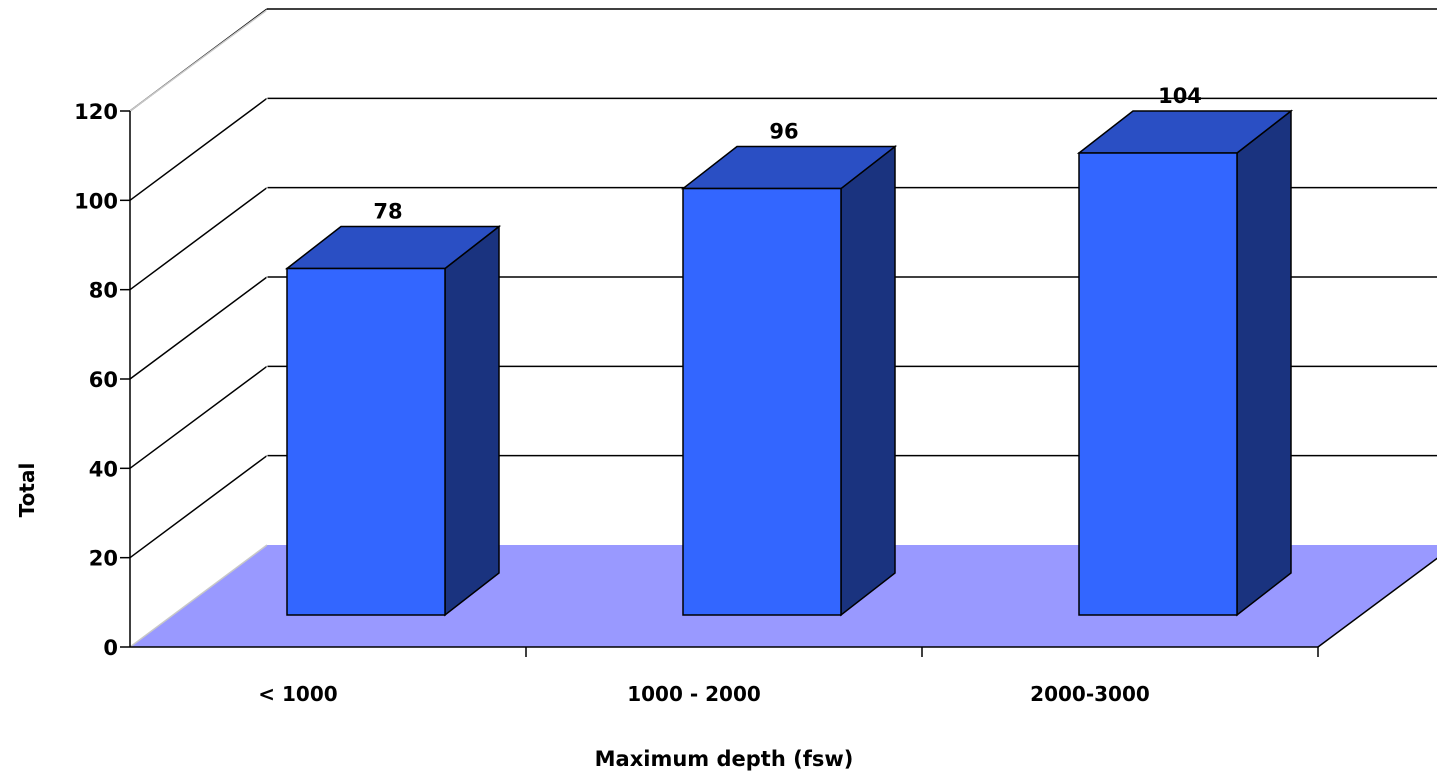 The height and width of the screenshot is (784, 1437). I want to click on floor-right-edge, so click(1377, 602).